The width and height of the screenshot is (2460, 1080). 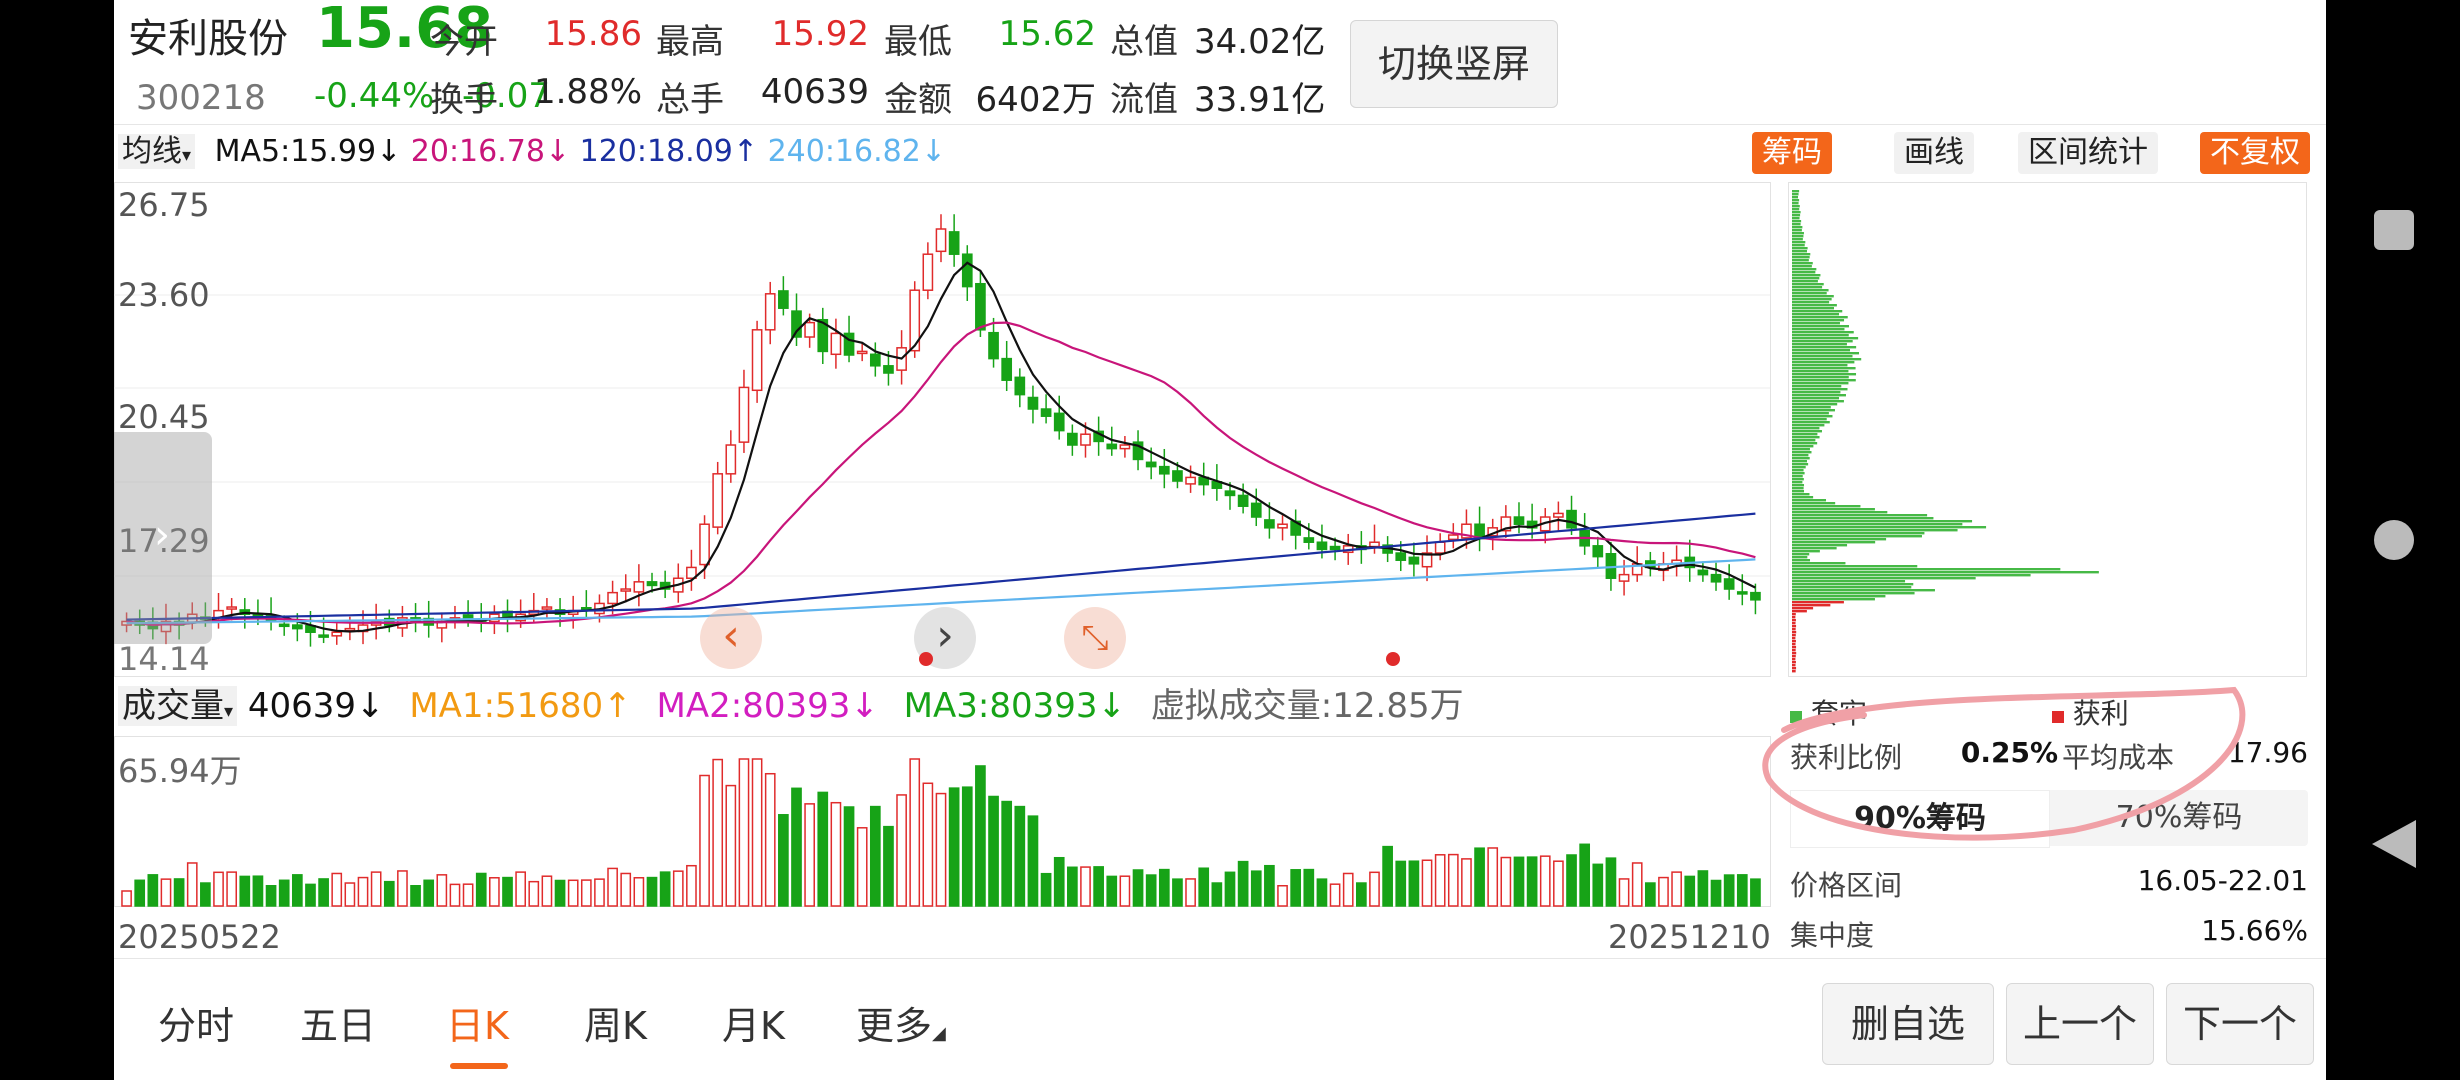 I want to click on back-icon, so click(x=2394, y=844).